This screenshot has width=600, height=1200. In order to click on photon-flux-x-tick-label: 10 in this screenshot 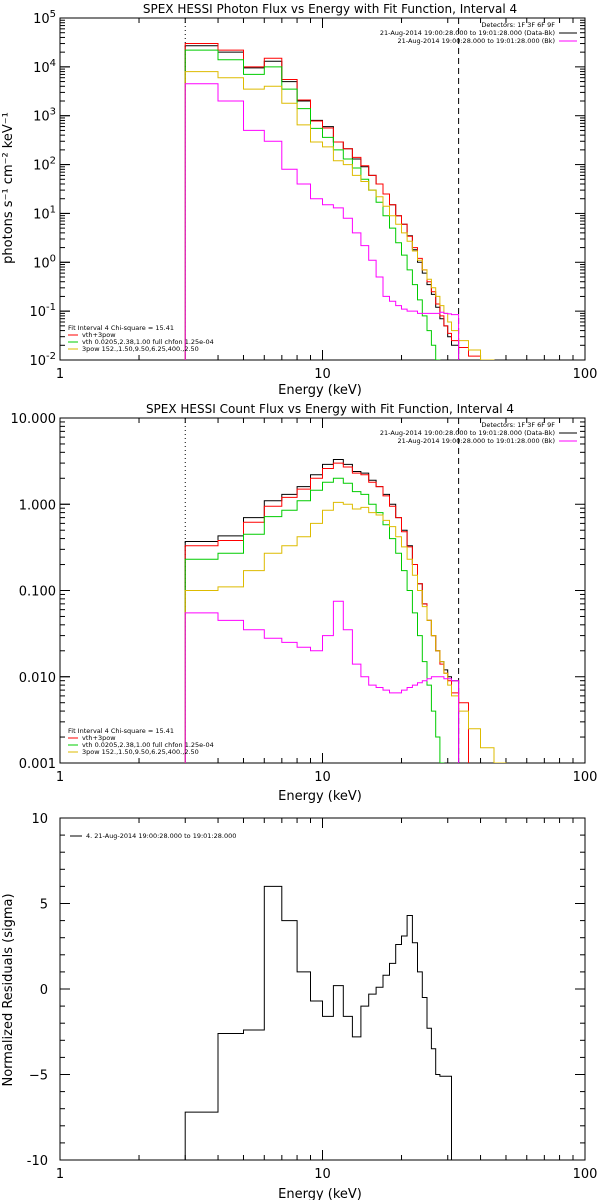, I will do `click(322, 374)`.